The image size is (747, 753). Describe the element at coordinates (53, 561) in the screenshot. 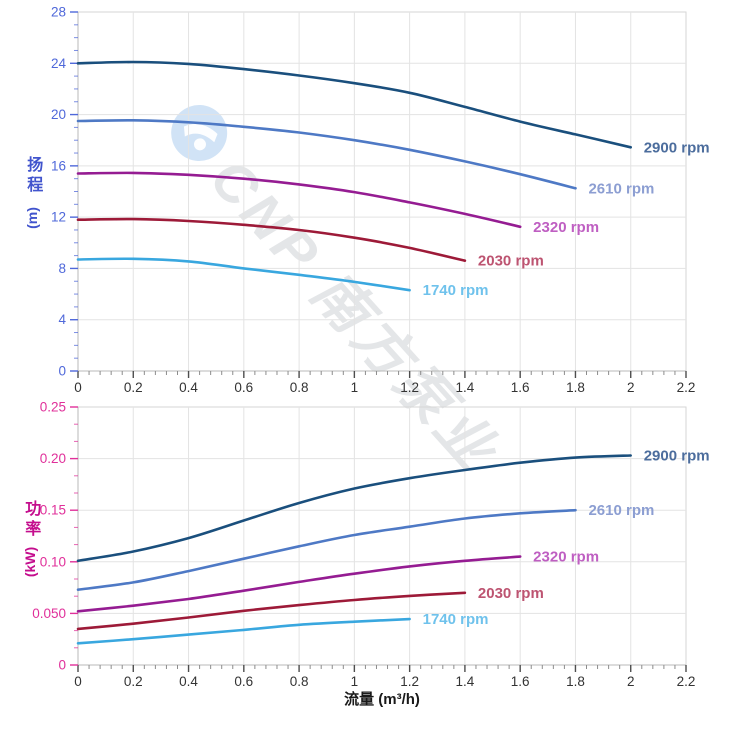

I see `power-chart-y-tick-label: 0.10` at that location.